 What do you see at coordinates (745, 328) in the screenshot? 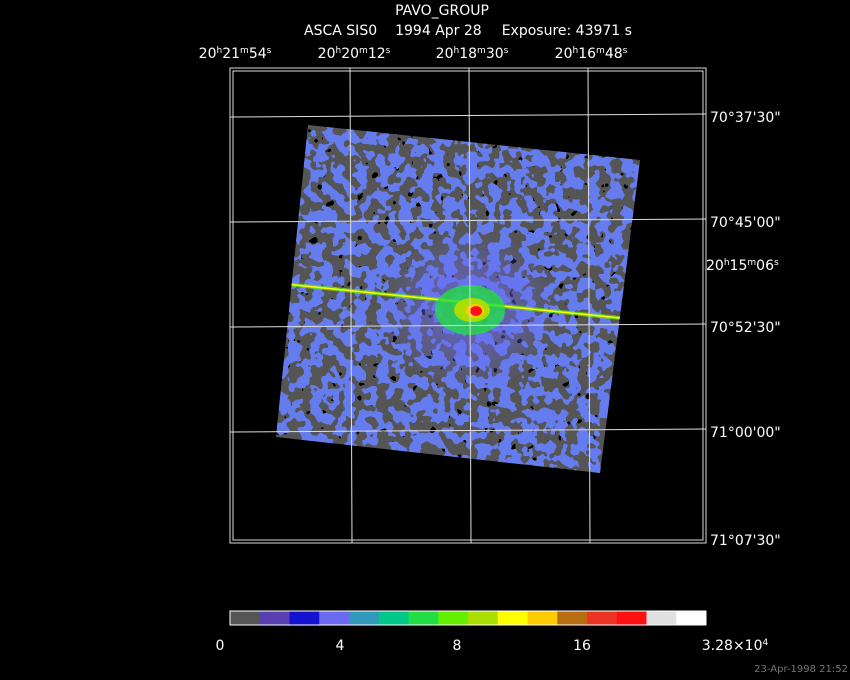
I see `dec-label: 70°52'30"` at bounding box center [745, 328].